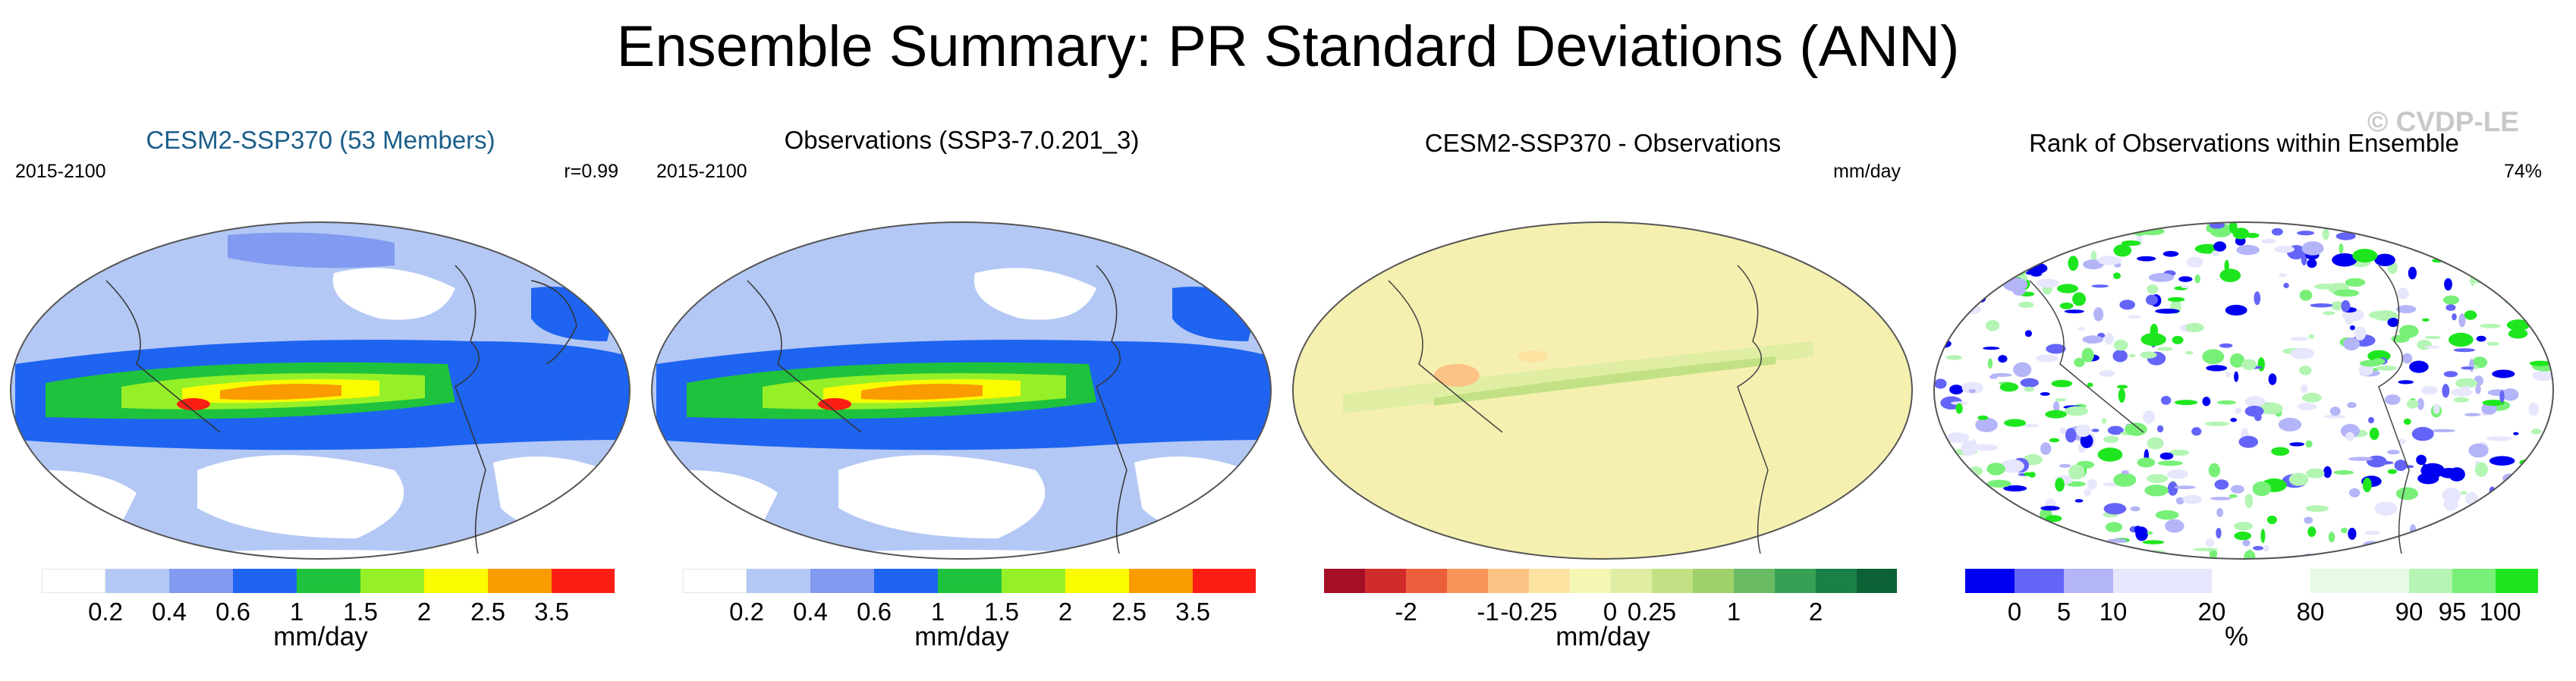 The image size is (2576, 681). Describe the element at coordinates (1610, 612) in the screenshot. I see `colorbar-tick: 0` at that location.